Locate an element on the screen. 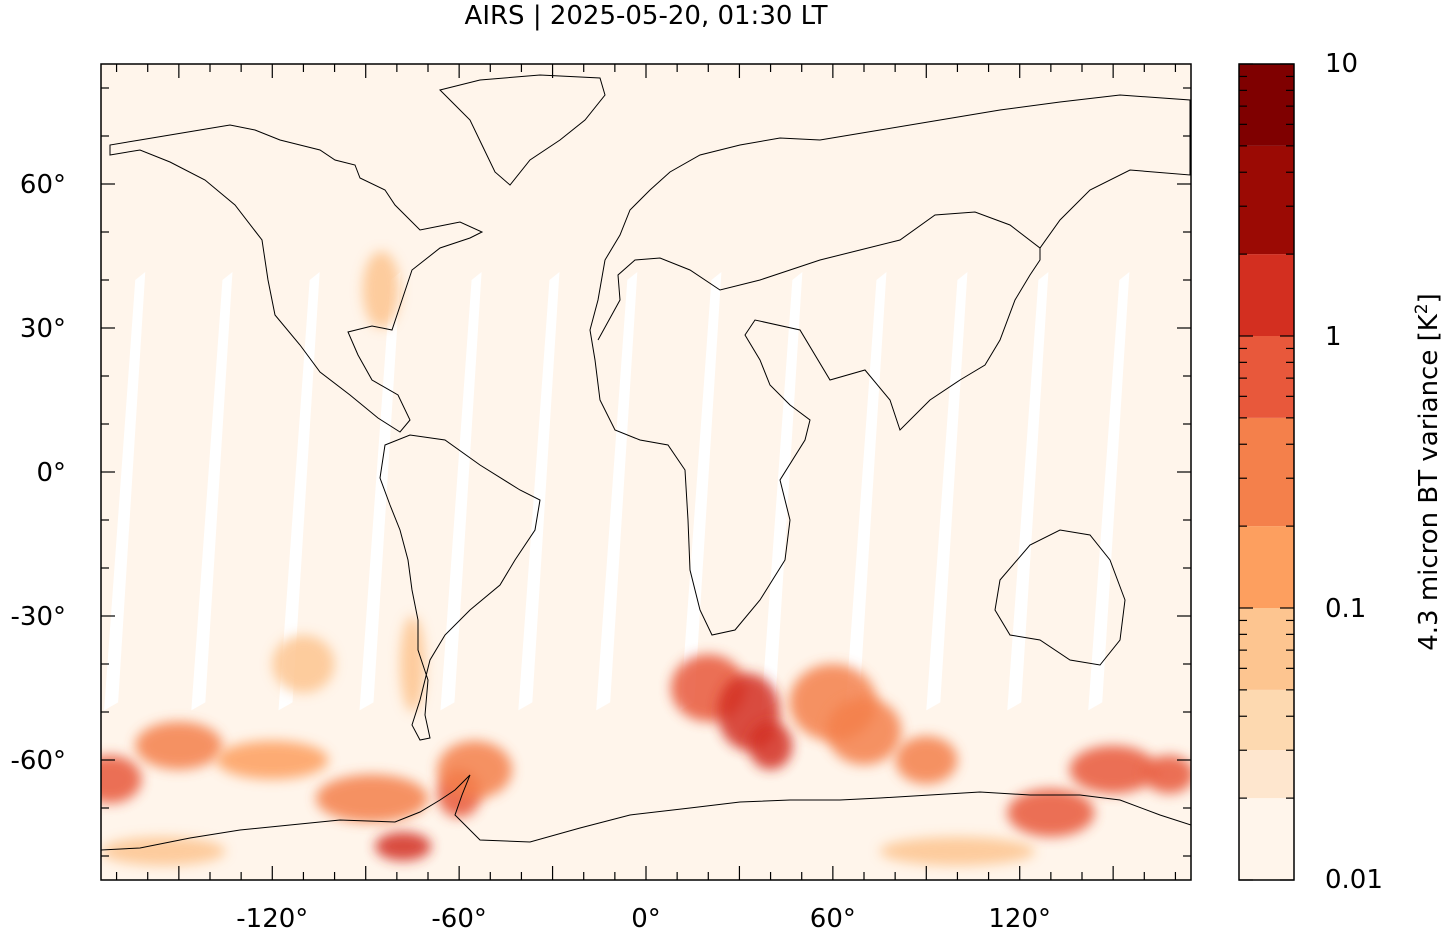 The height and width of the screenshot is (930, 1442). x-tick-label: 0° is located at coordinates (646, 917).